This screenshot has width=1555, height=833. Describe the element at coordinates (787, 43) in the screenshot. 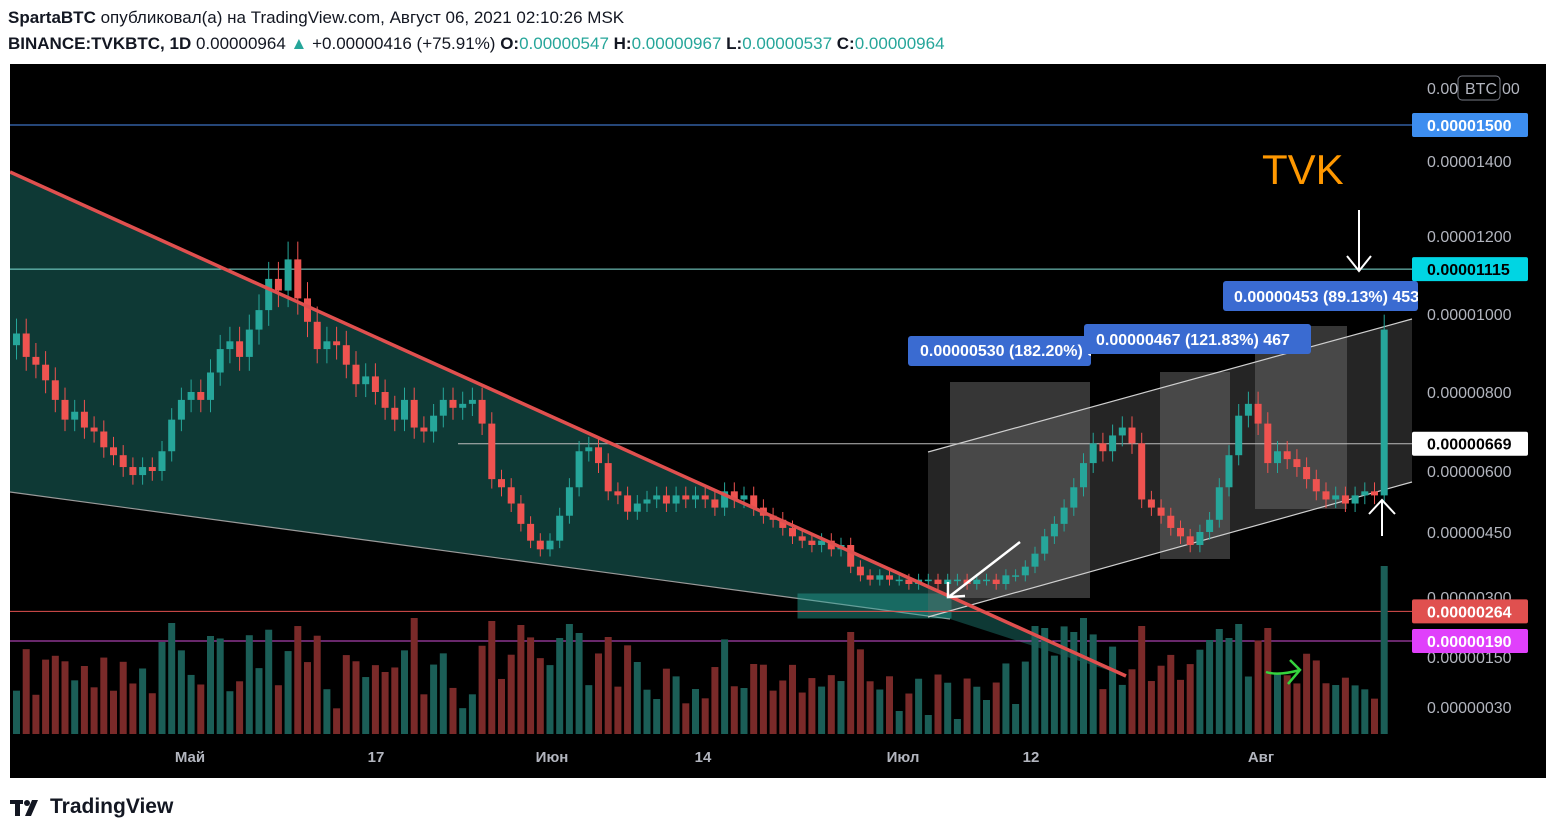

I see `low-value: 0.00000537` at that location.